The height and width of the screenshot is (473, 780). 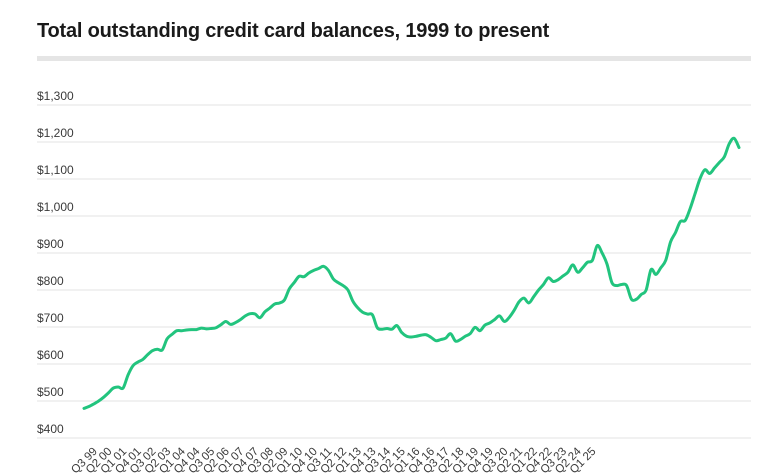 What do you see at coordinates (50, 244) in the screenshot?
I see `y-tick-label: $900` at bounding box center [50, 244].